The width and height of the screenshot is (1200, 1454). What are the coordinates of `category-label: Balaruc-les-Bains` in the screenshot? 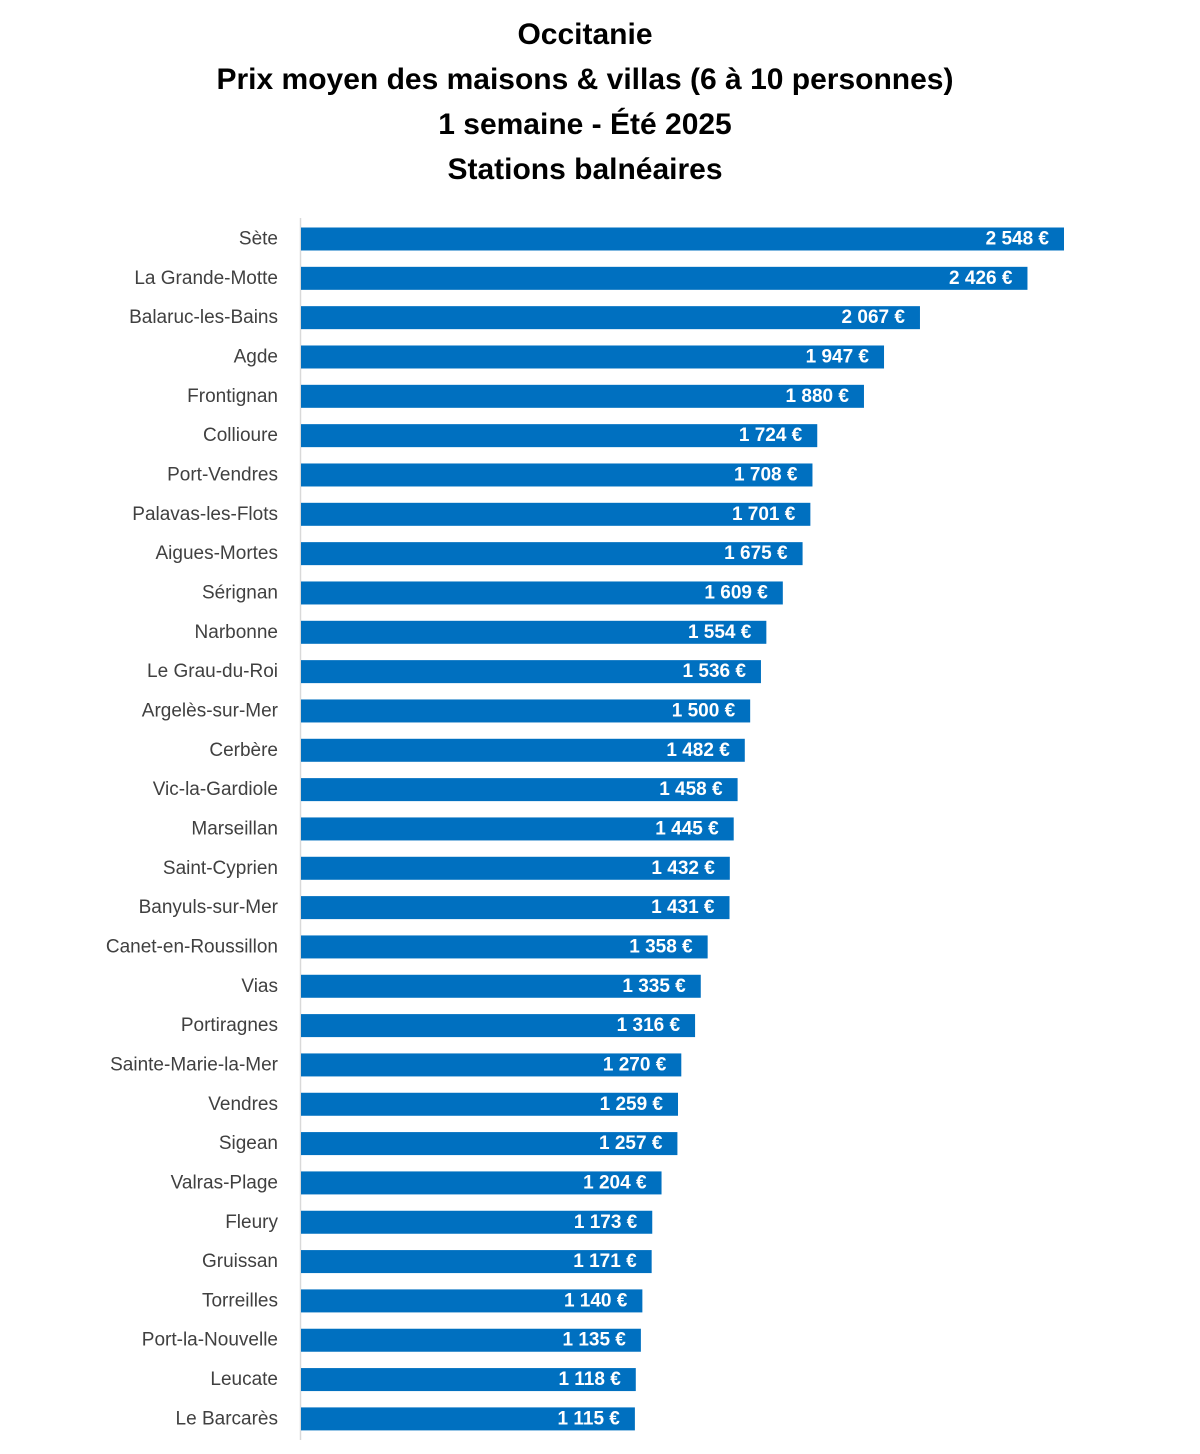 It's located at (203, 317).